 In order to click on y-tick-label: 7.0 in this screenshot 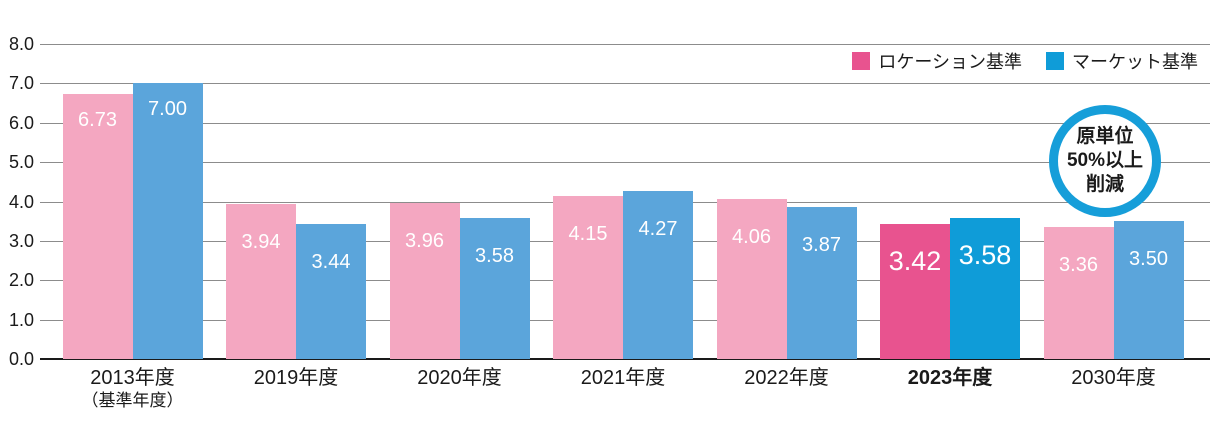, I will do `click(21, 83)`.